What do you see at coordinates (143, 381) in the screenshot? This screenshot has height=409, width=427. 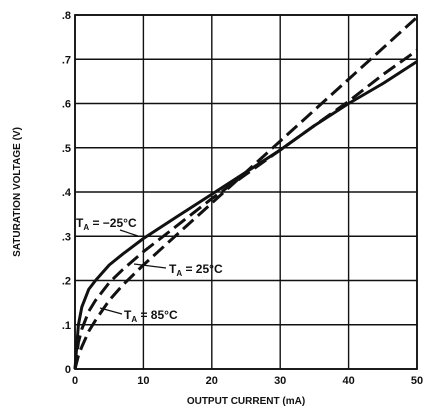 I see `x-tick-label: 10` at bounding box center [143, 381].